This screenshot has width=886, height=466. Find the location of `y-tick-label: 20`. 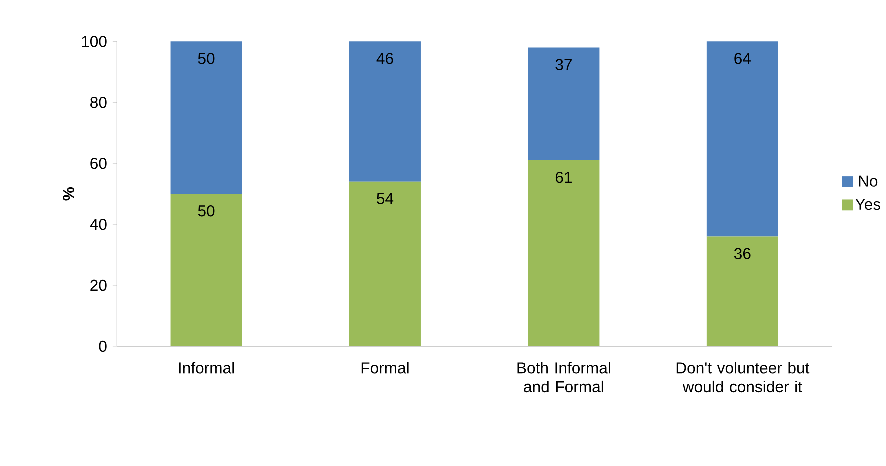

y-tick-label: 20 is located at coordinates (98, 286).